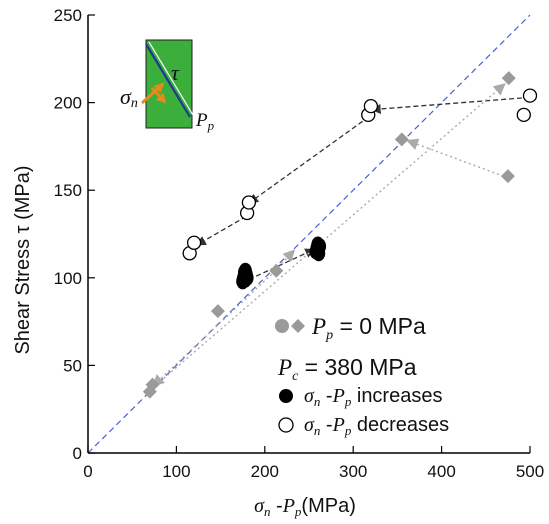  I want to click on fault-schematic-inset: σn τ Pp, so click(167, 86).